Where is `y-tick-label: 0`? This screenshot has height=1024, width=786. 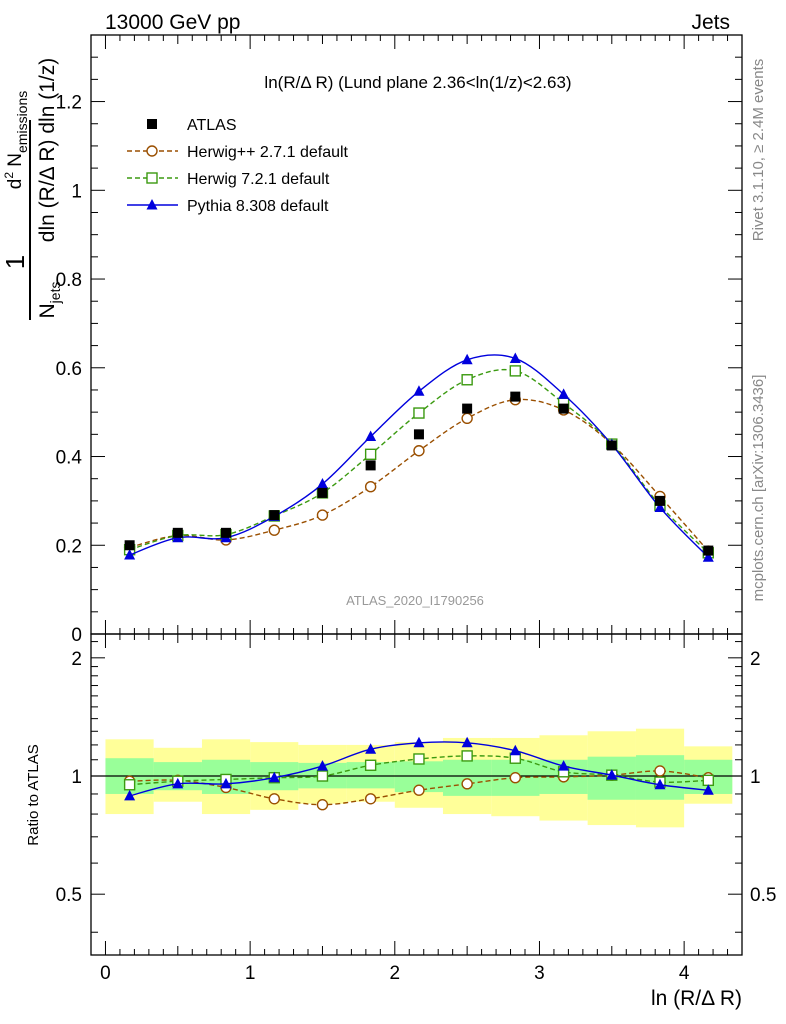
y-tick-label: 0 is located at coordinates (76, 635).